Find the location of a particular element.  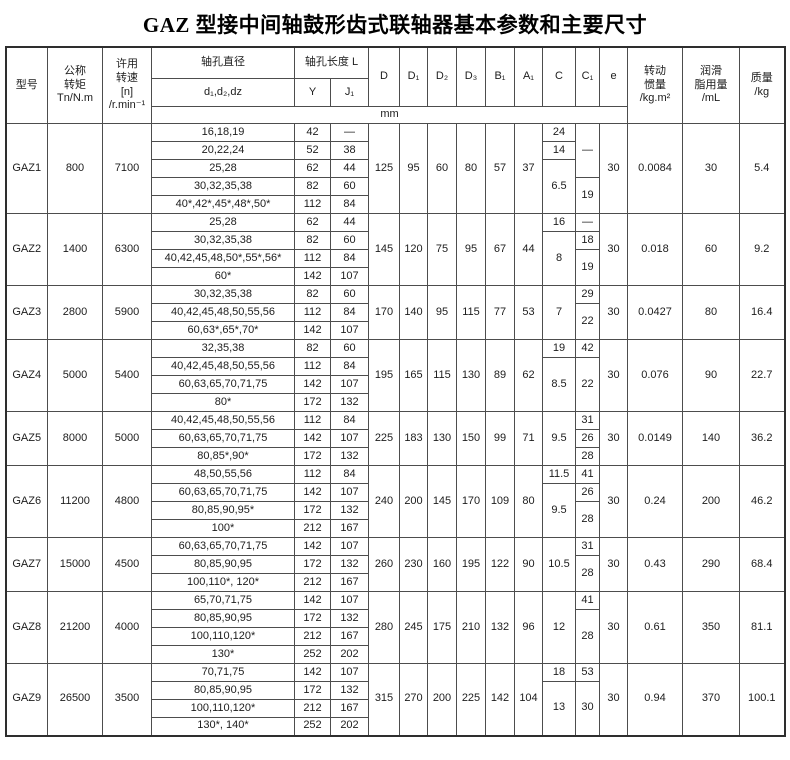

dim-a1-cell: 53 is located at coordinates (528, 312).